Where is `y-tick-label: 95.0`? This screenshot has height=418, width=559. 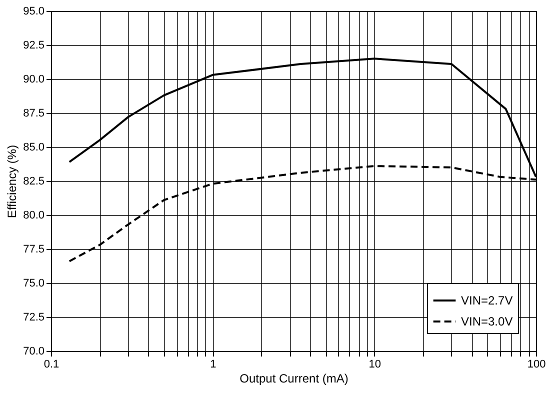 y-tick-label: 95.0 is located at coordinates (33, 12).